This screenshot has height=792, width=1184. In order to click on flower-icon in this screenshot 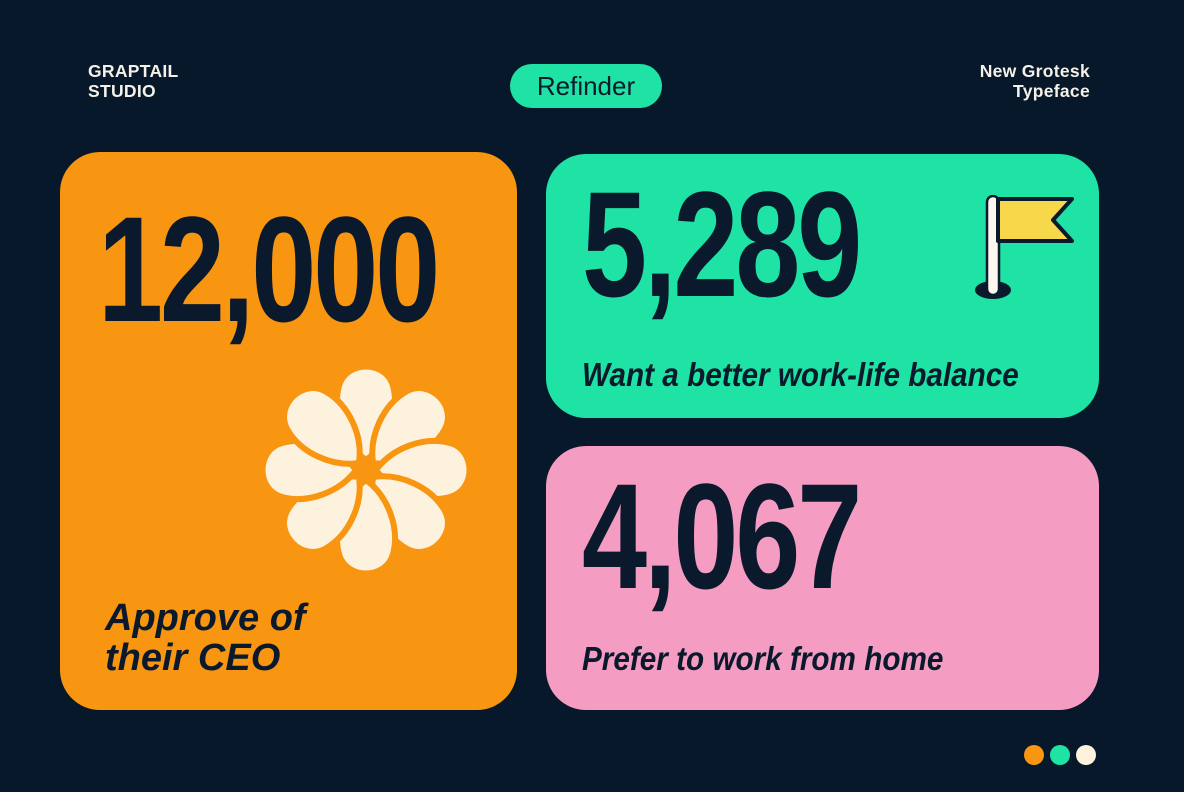, I will do `click(366, 470)`.